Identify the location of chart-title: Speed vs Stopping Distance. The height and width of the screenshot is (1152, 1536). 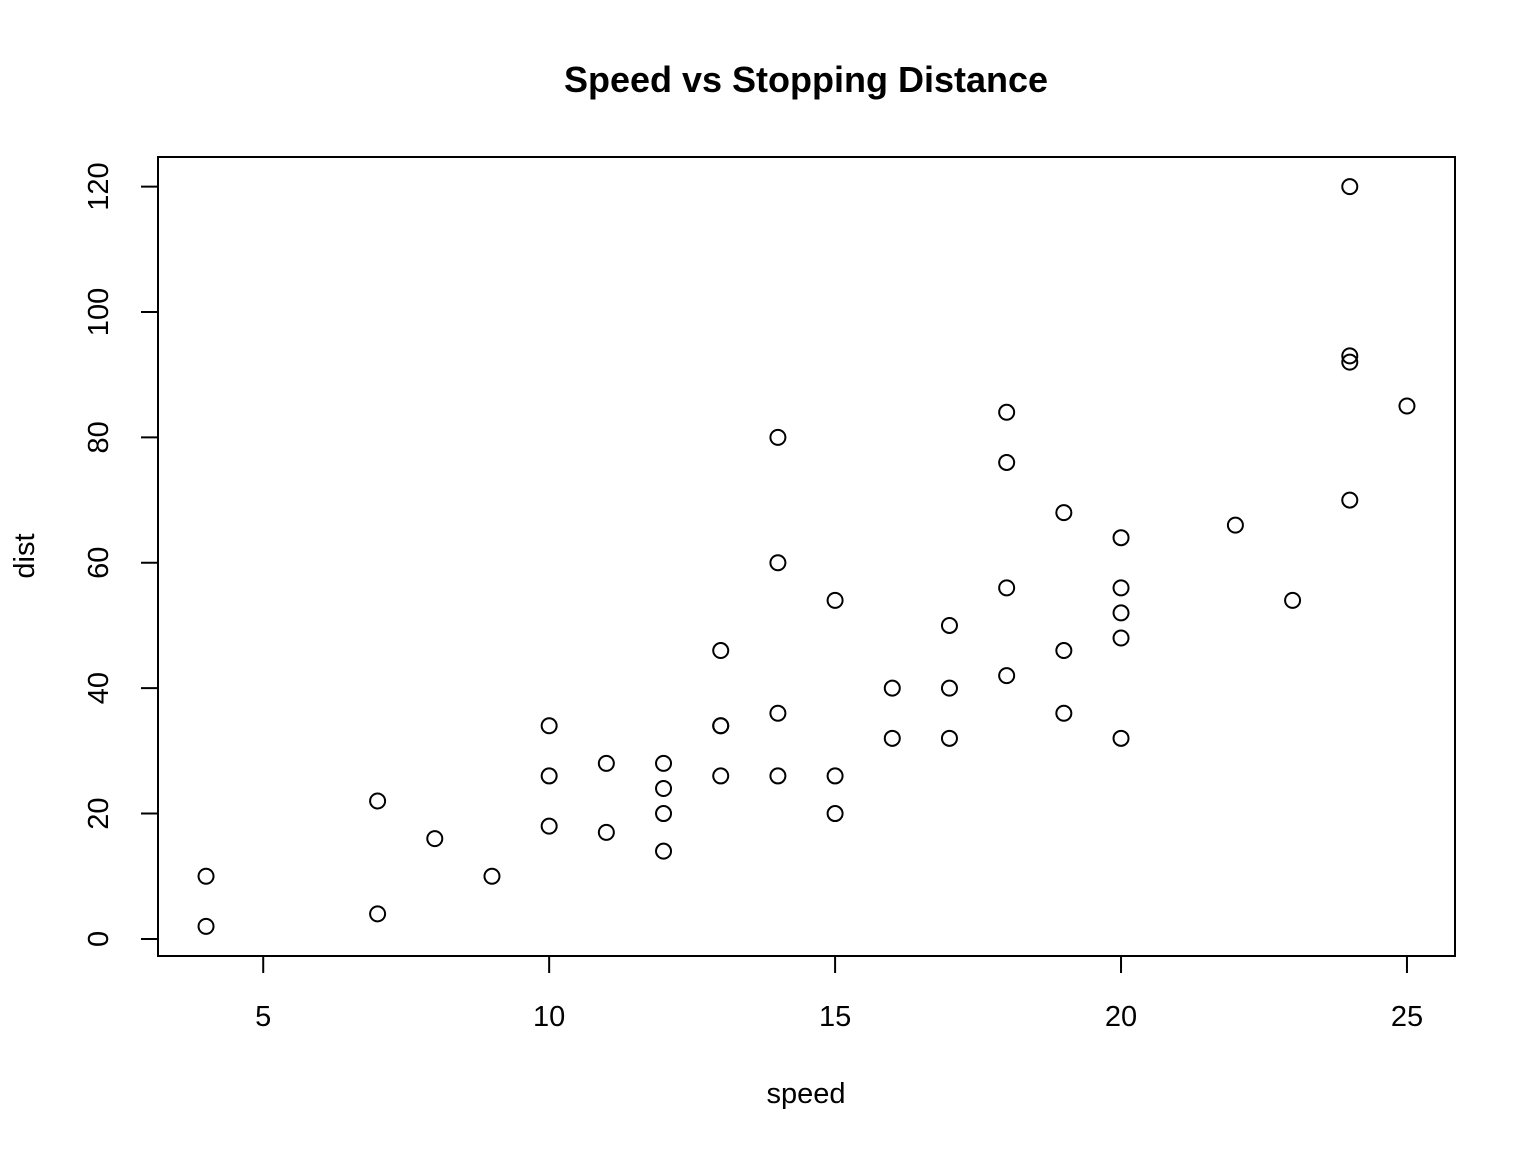
(806, 79).